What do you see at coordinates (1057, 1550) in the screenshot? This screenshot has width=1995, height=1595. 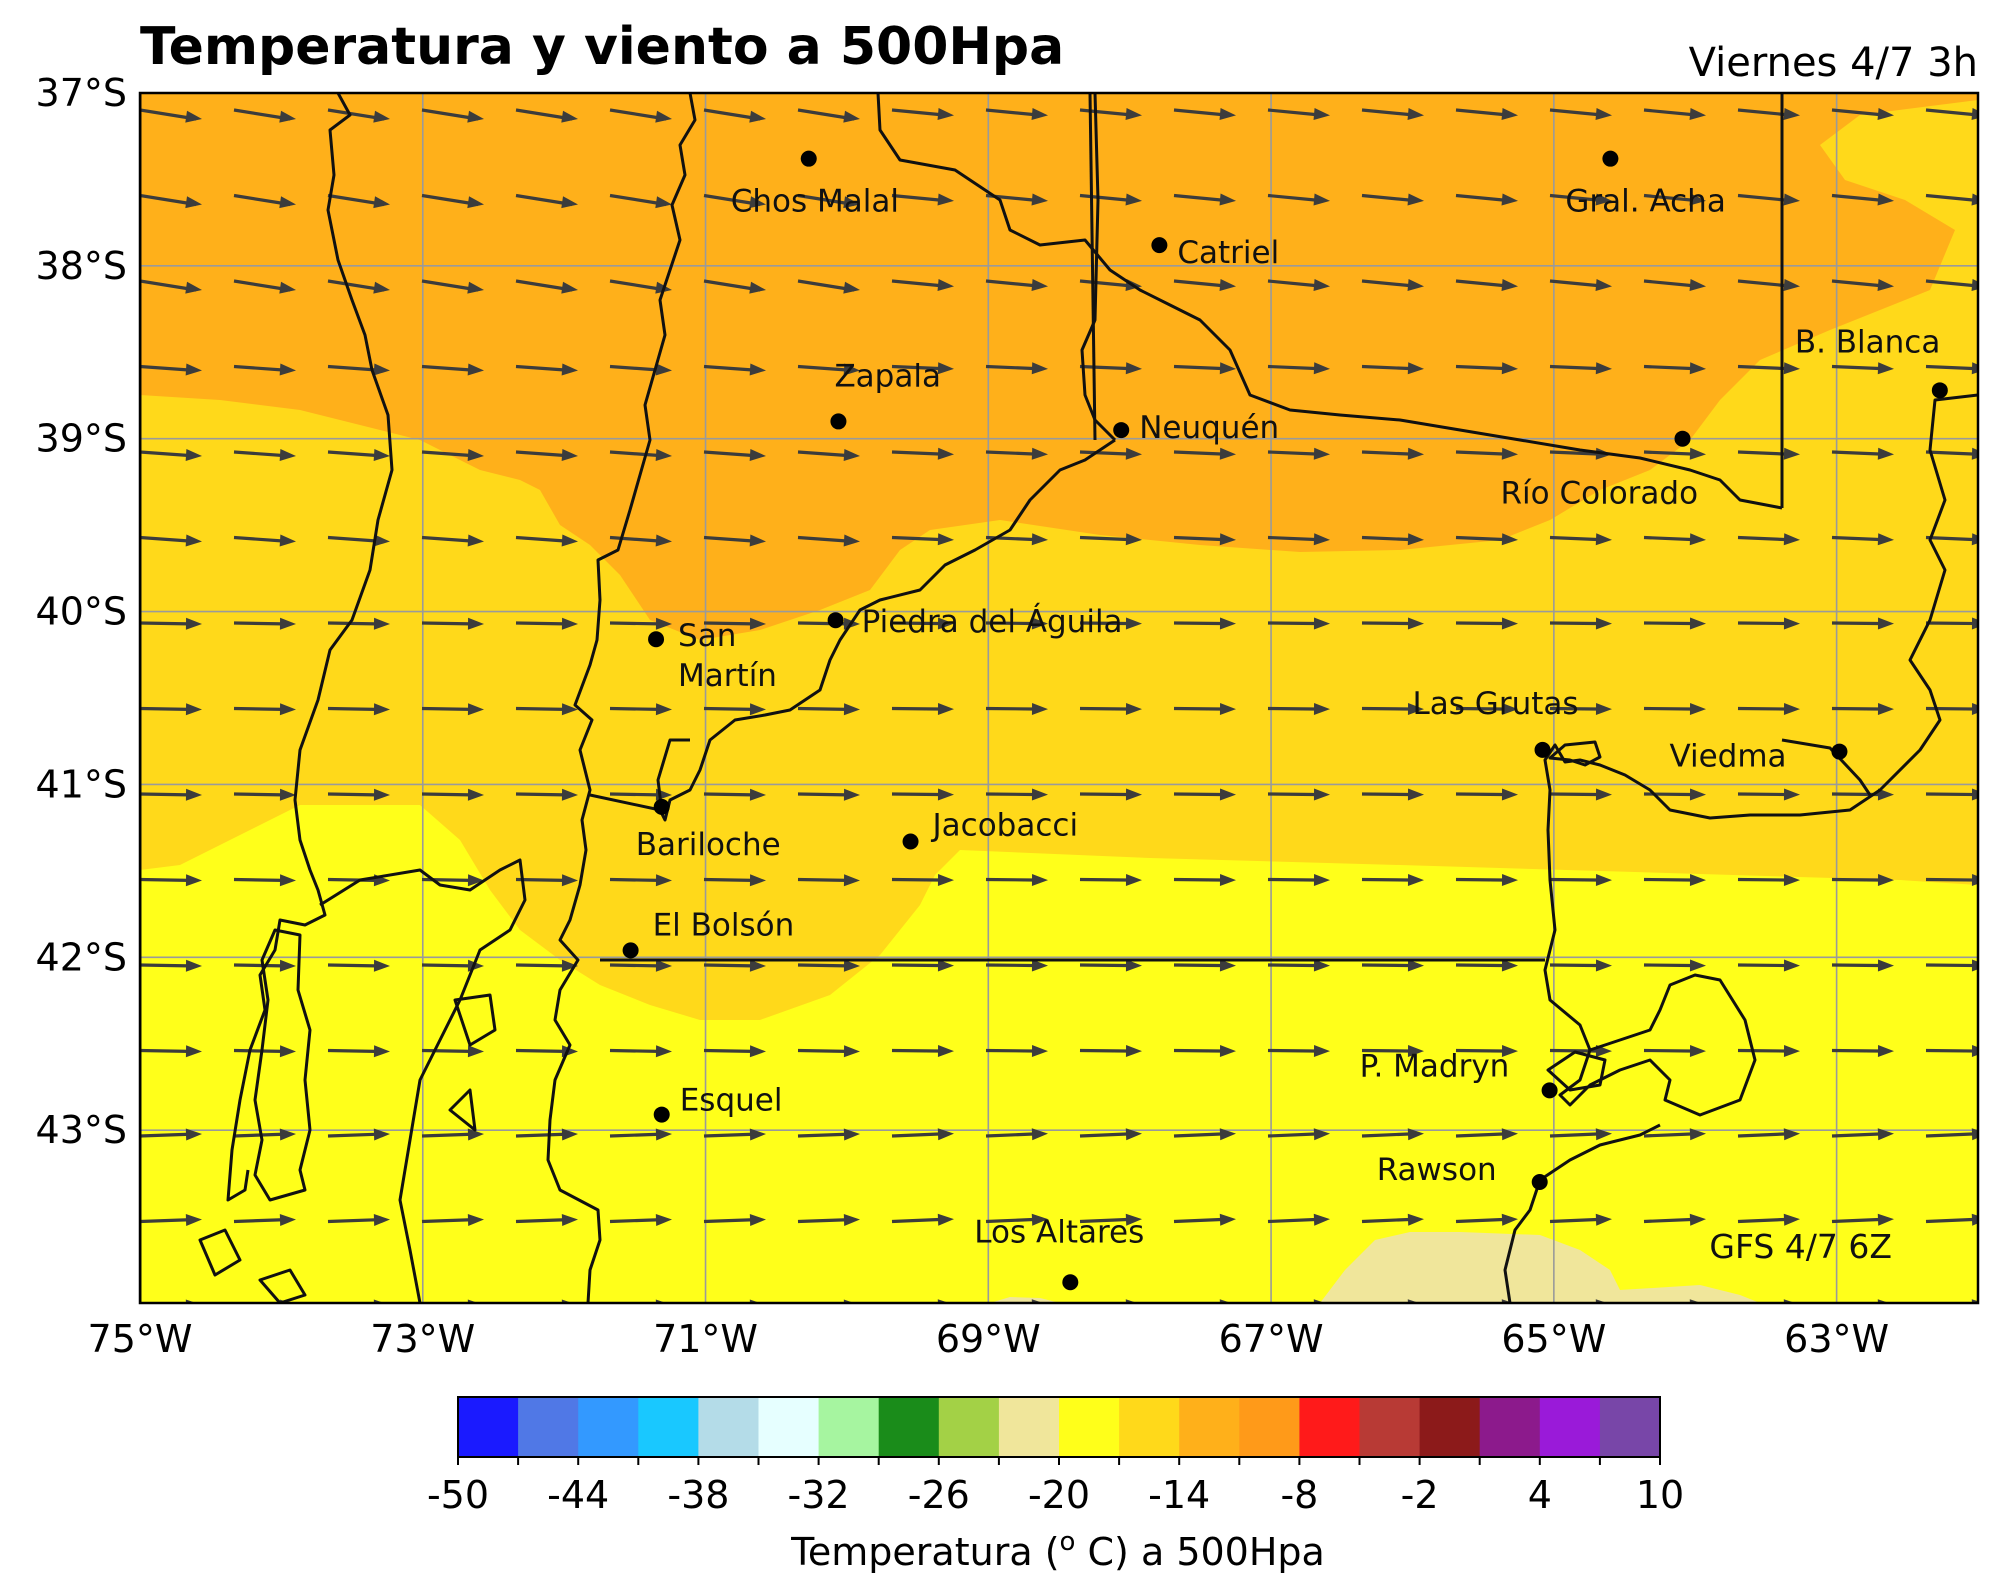 I see `colorbar-label: Temperatura (o C) a 500Hpa` at bounding box center [1057, 1550].